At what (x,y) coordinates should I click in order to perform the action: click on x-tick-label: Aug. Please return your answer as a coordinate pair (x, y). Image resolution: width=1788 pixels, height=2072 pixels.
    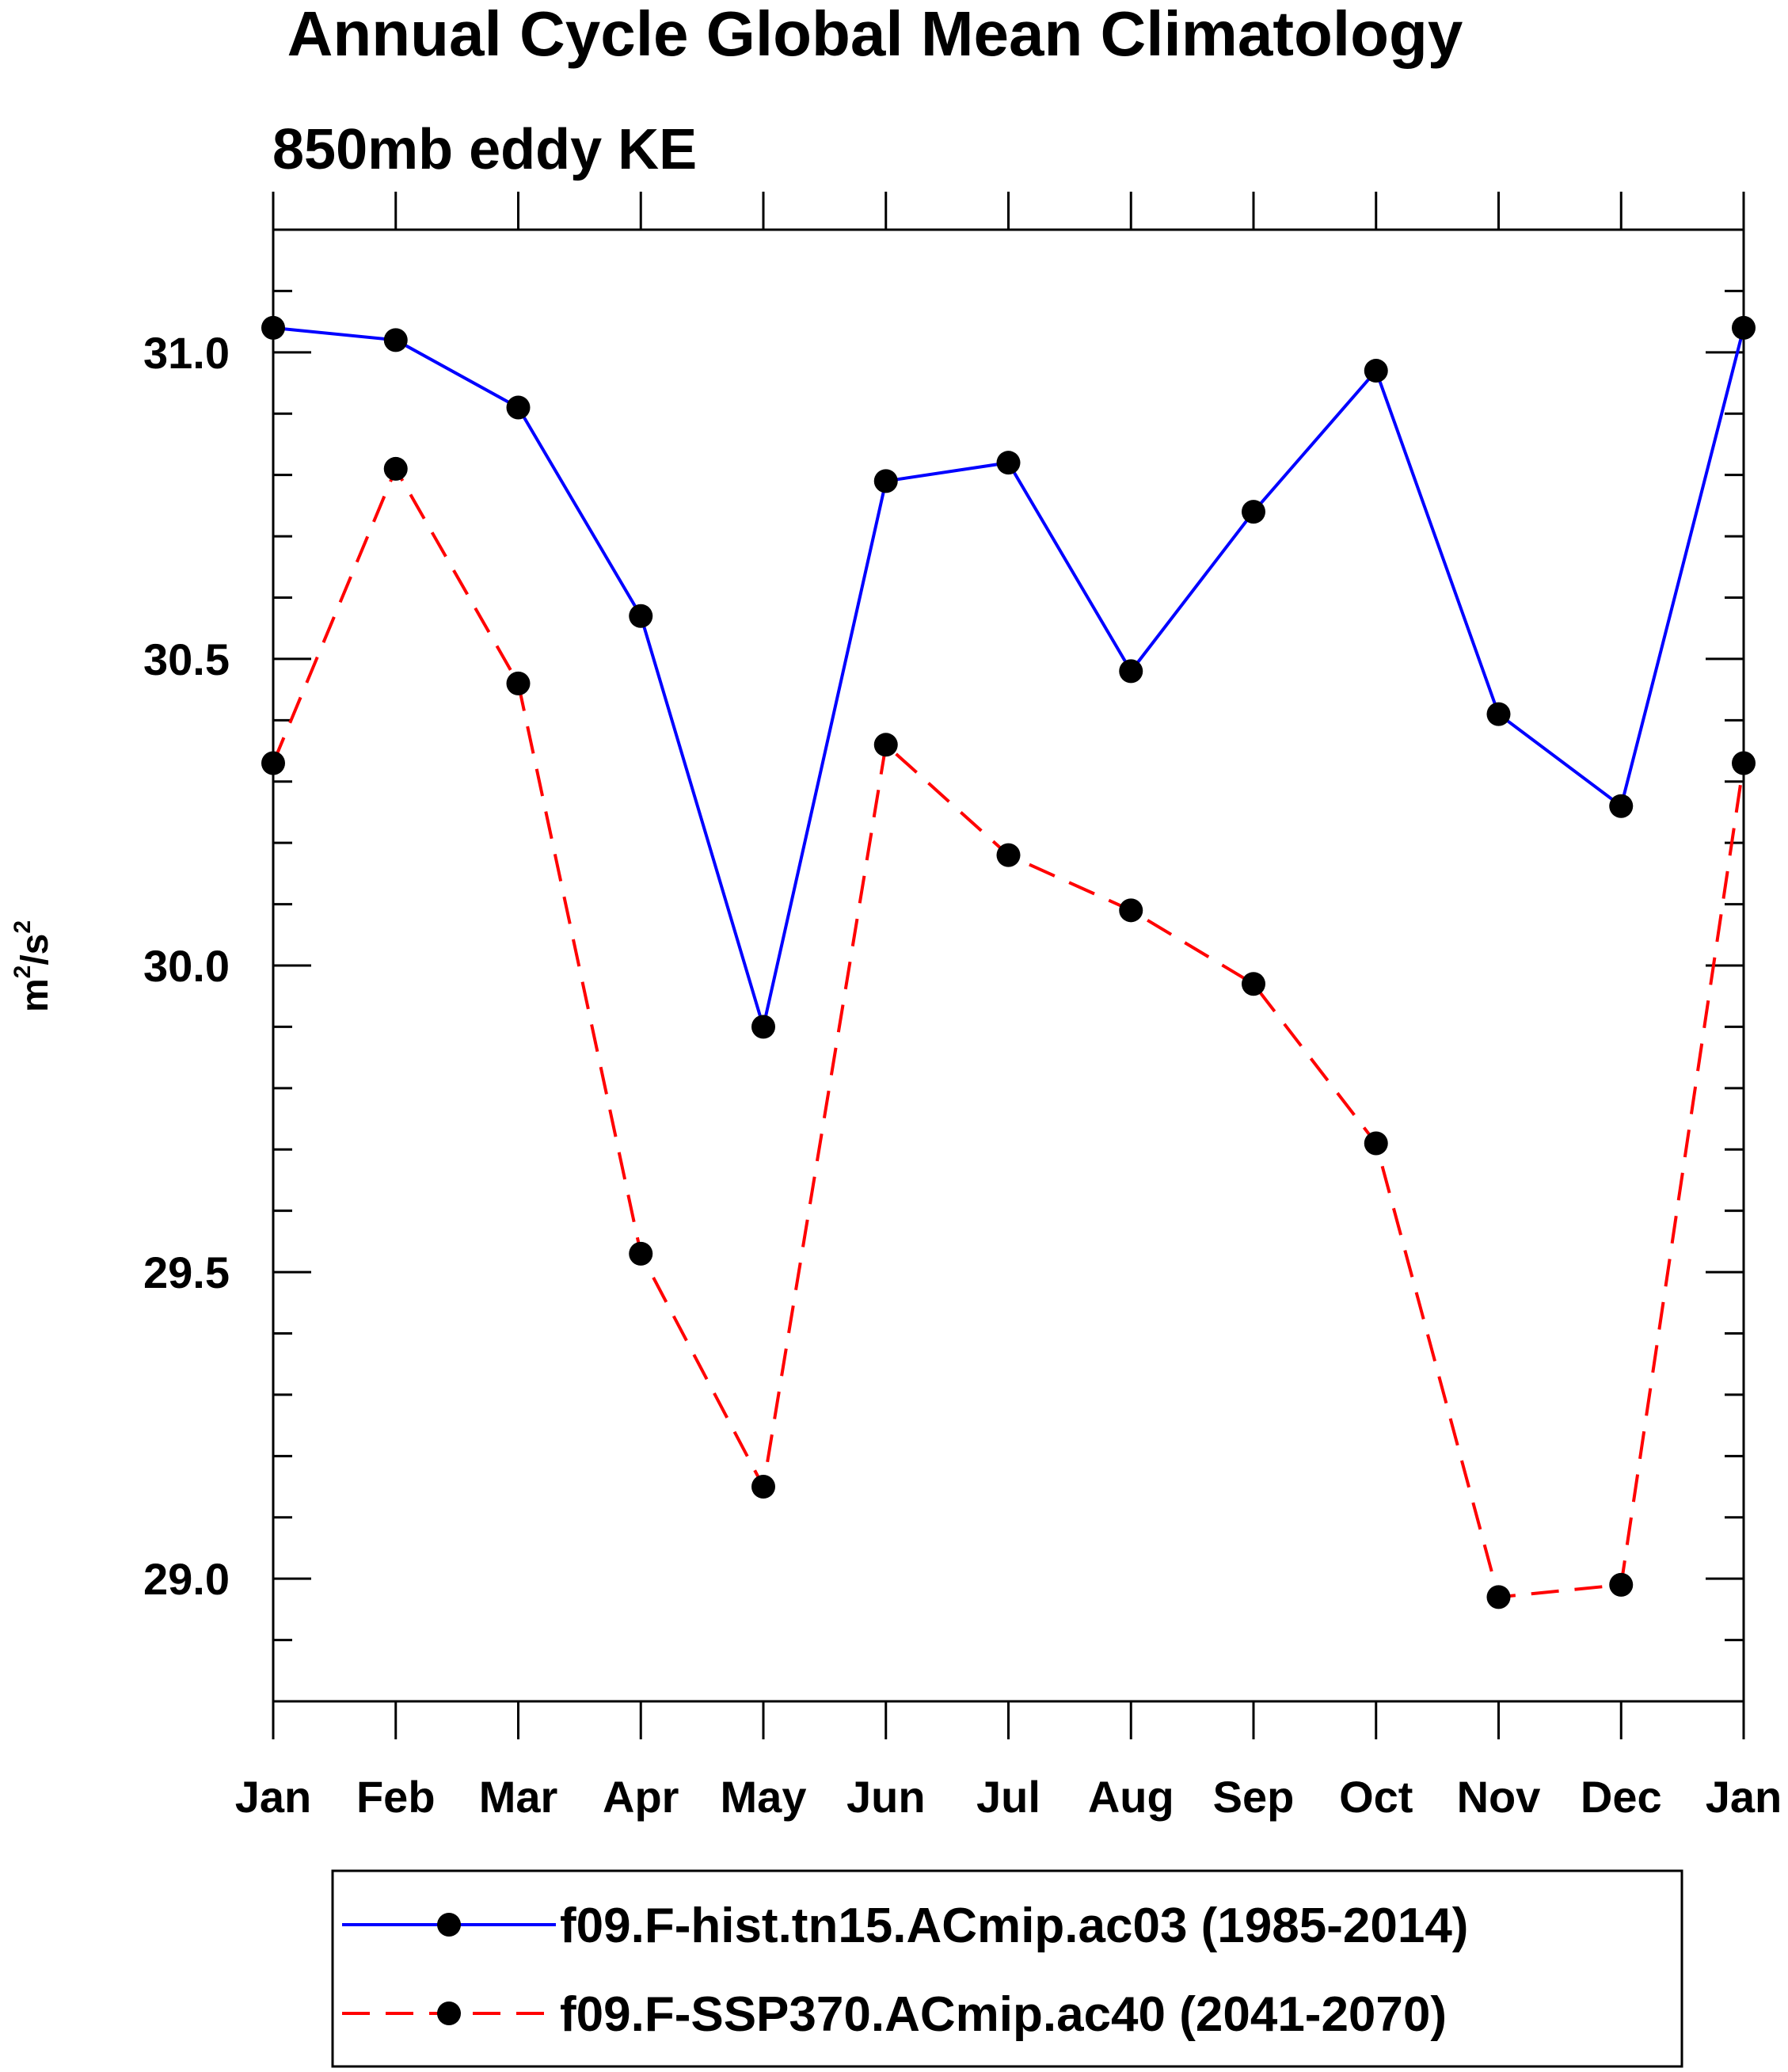
    Looking at the image, I should click on (1131, 1797).